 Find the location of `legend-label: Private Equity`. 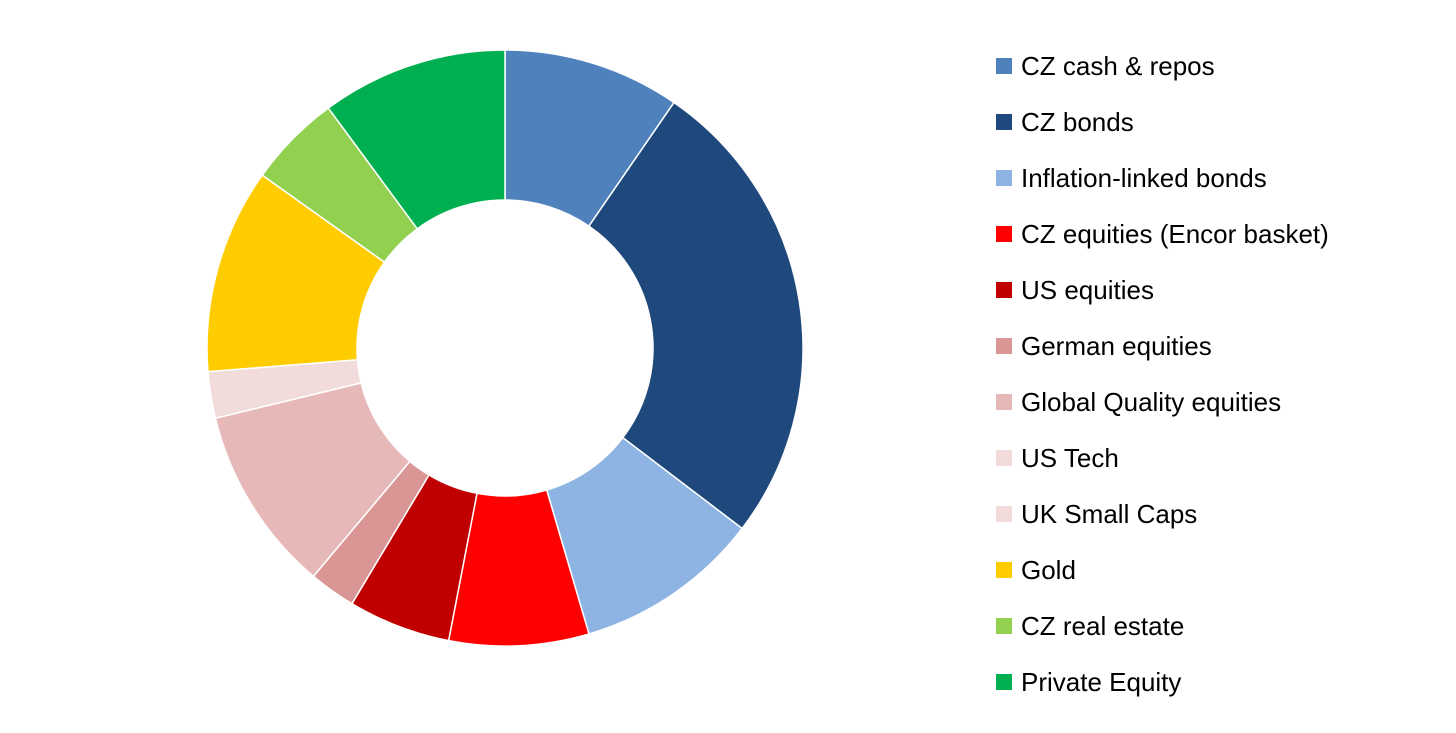

legend-label: Private Equity is located at coordinates (1101, 681).